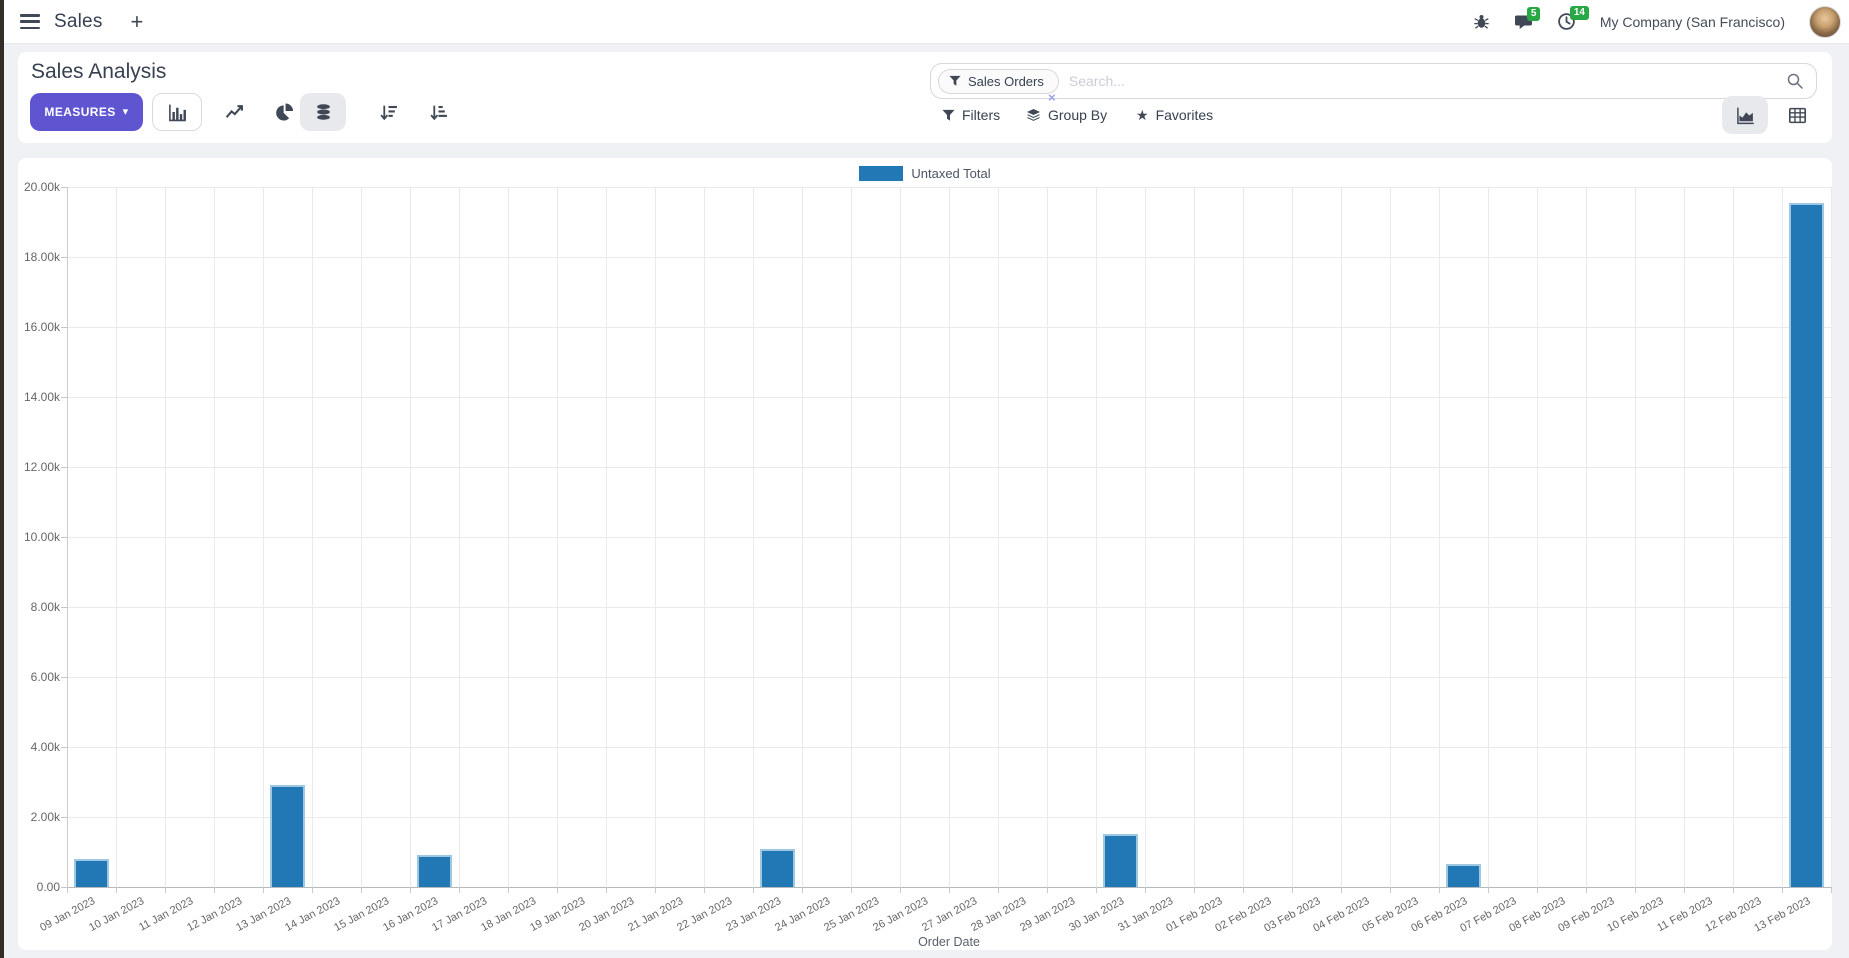  Describe the element at coordinates (1066, 115) in the screenshot. I see `group-by-button: Group By` at that location.